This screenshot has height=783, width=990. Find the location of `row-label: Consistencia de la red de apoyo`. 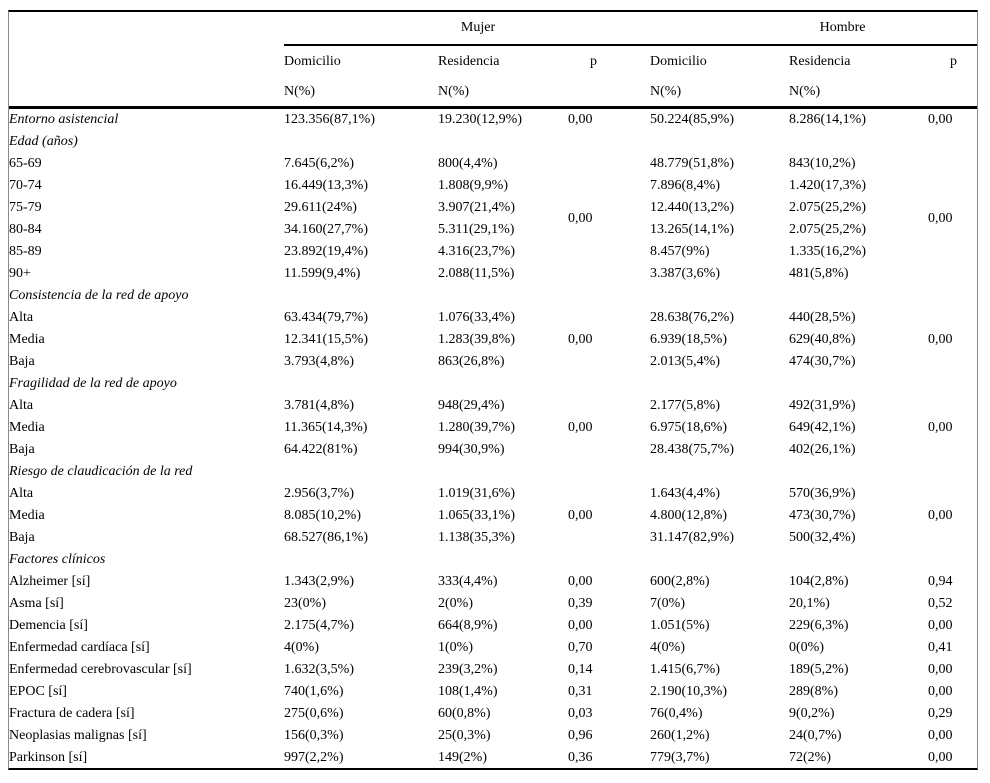

row-label: Consistencia de la red de apoyo is located at coordinates (99, 295).